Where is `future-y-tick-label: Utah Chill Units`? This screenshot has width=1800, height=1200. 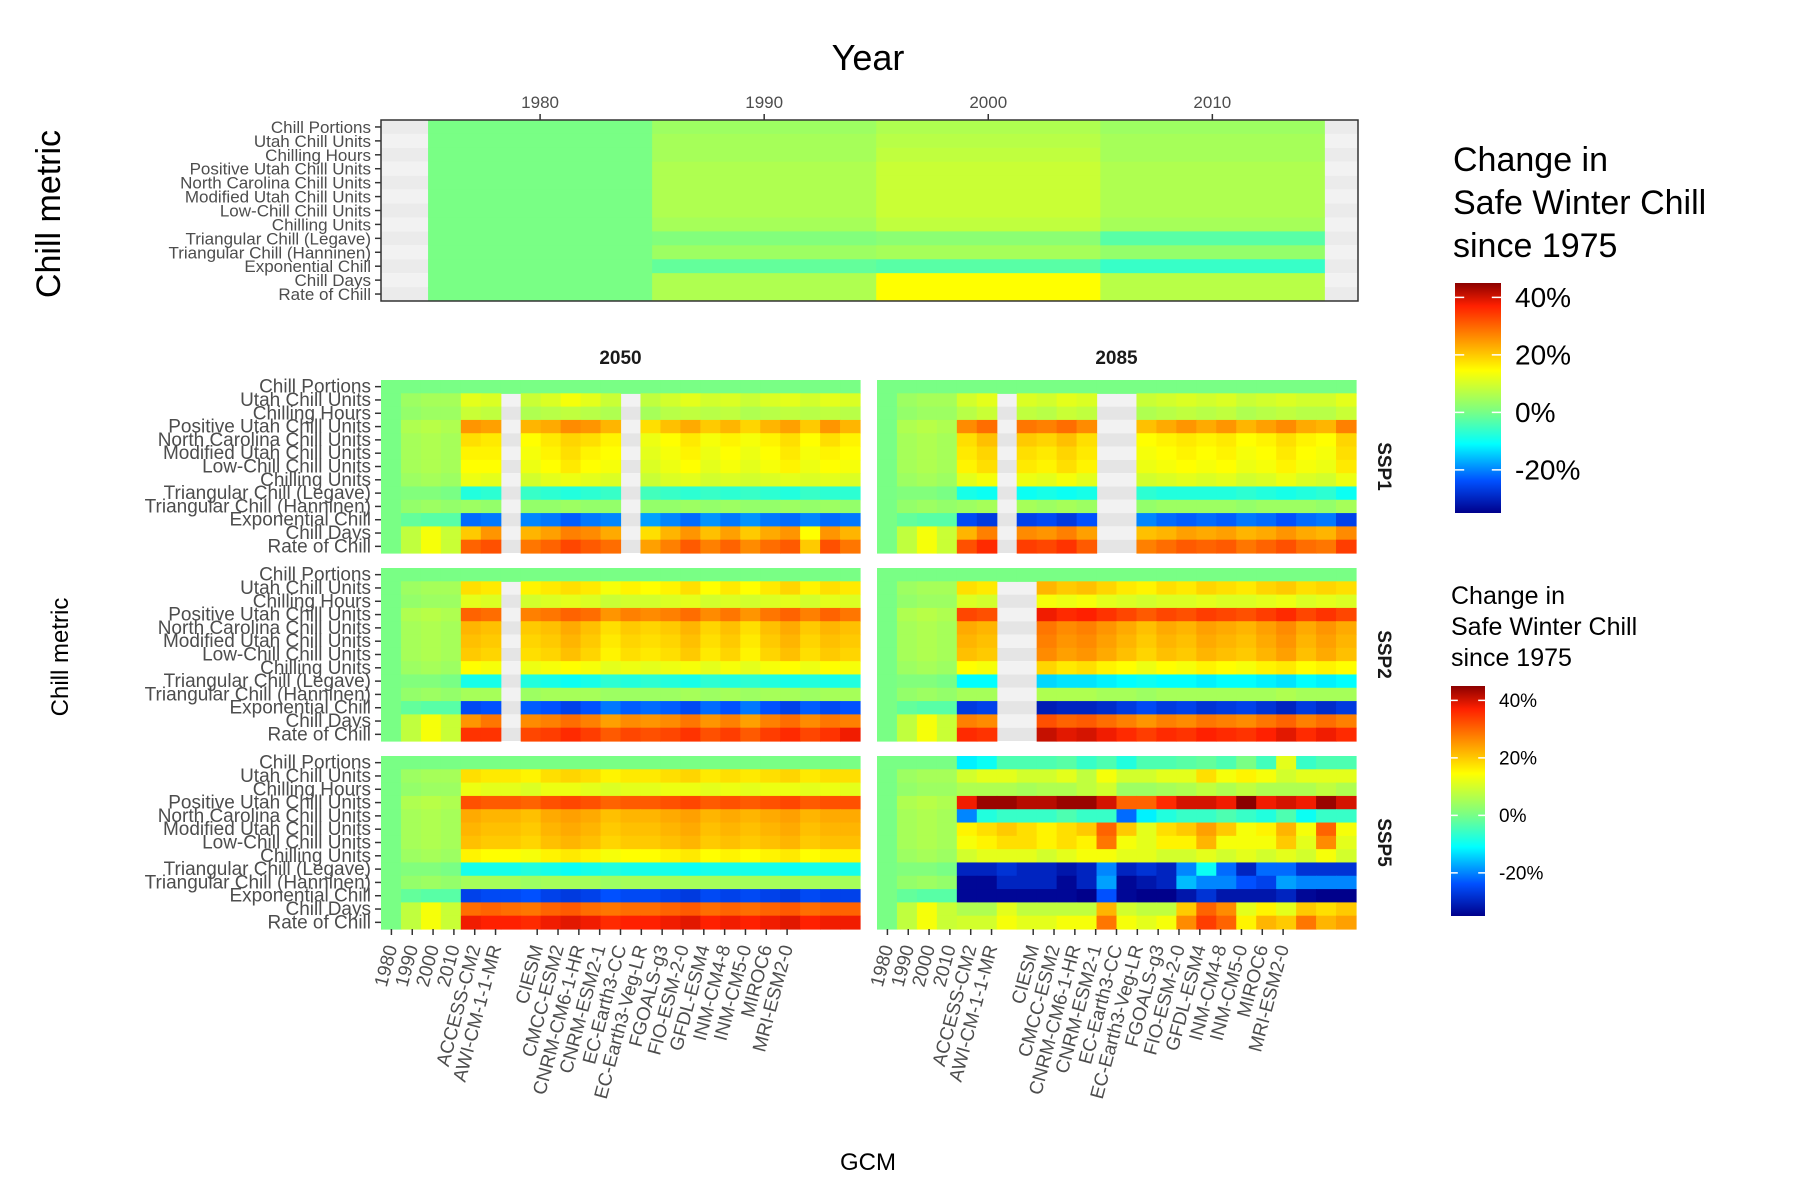 future-y-tick-label: Utah Chill Units is located at coordinates (305, 400).